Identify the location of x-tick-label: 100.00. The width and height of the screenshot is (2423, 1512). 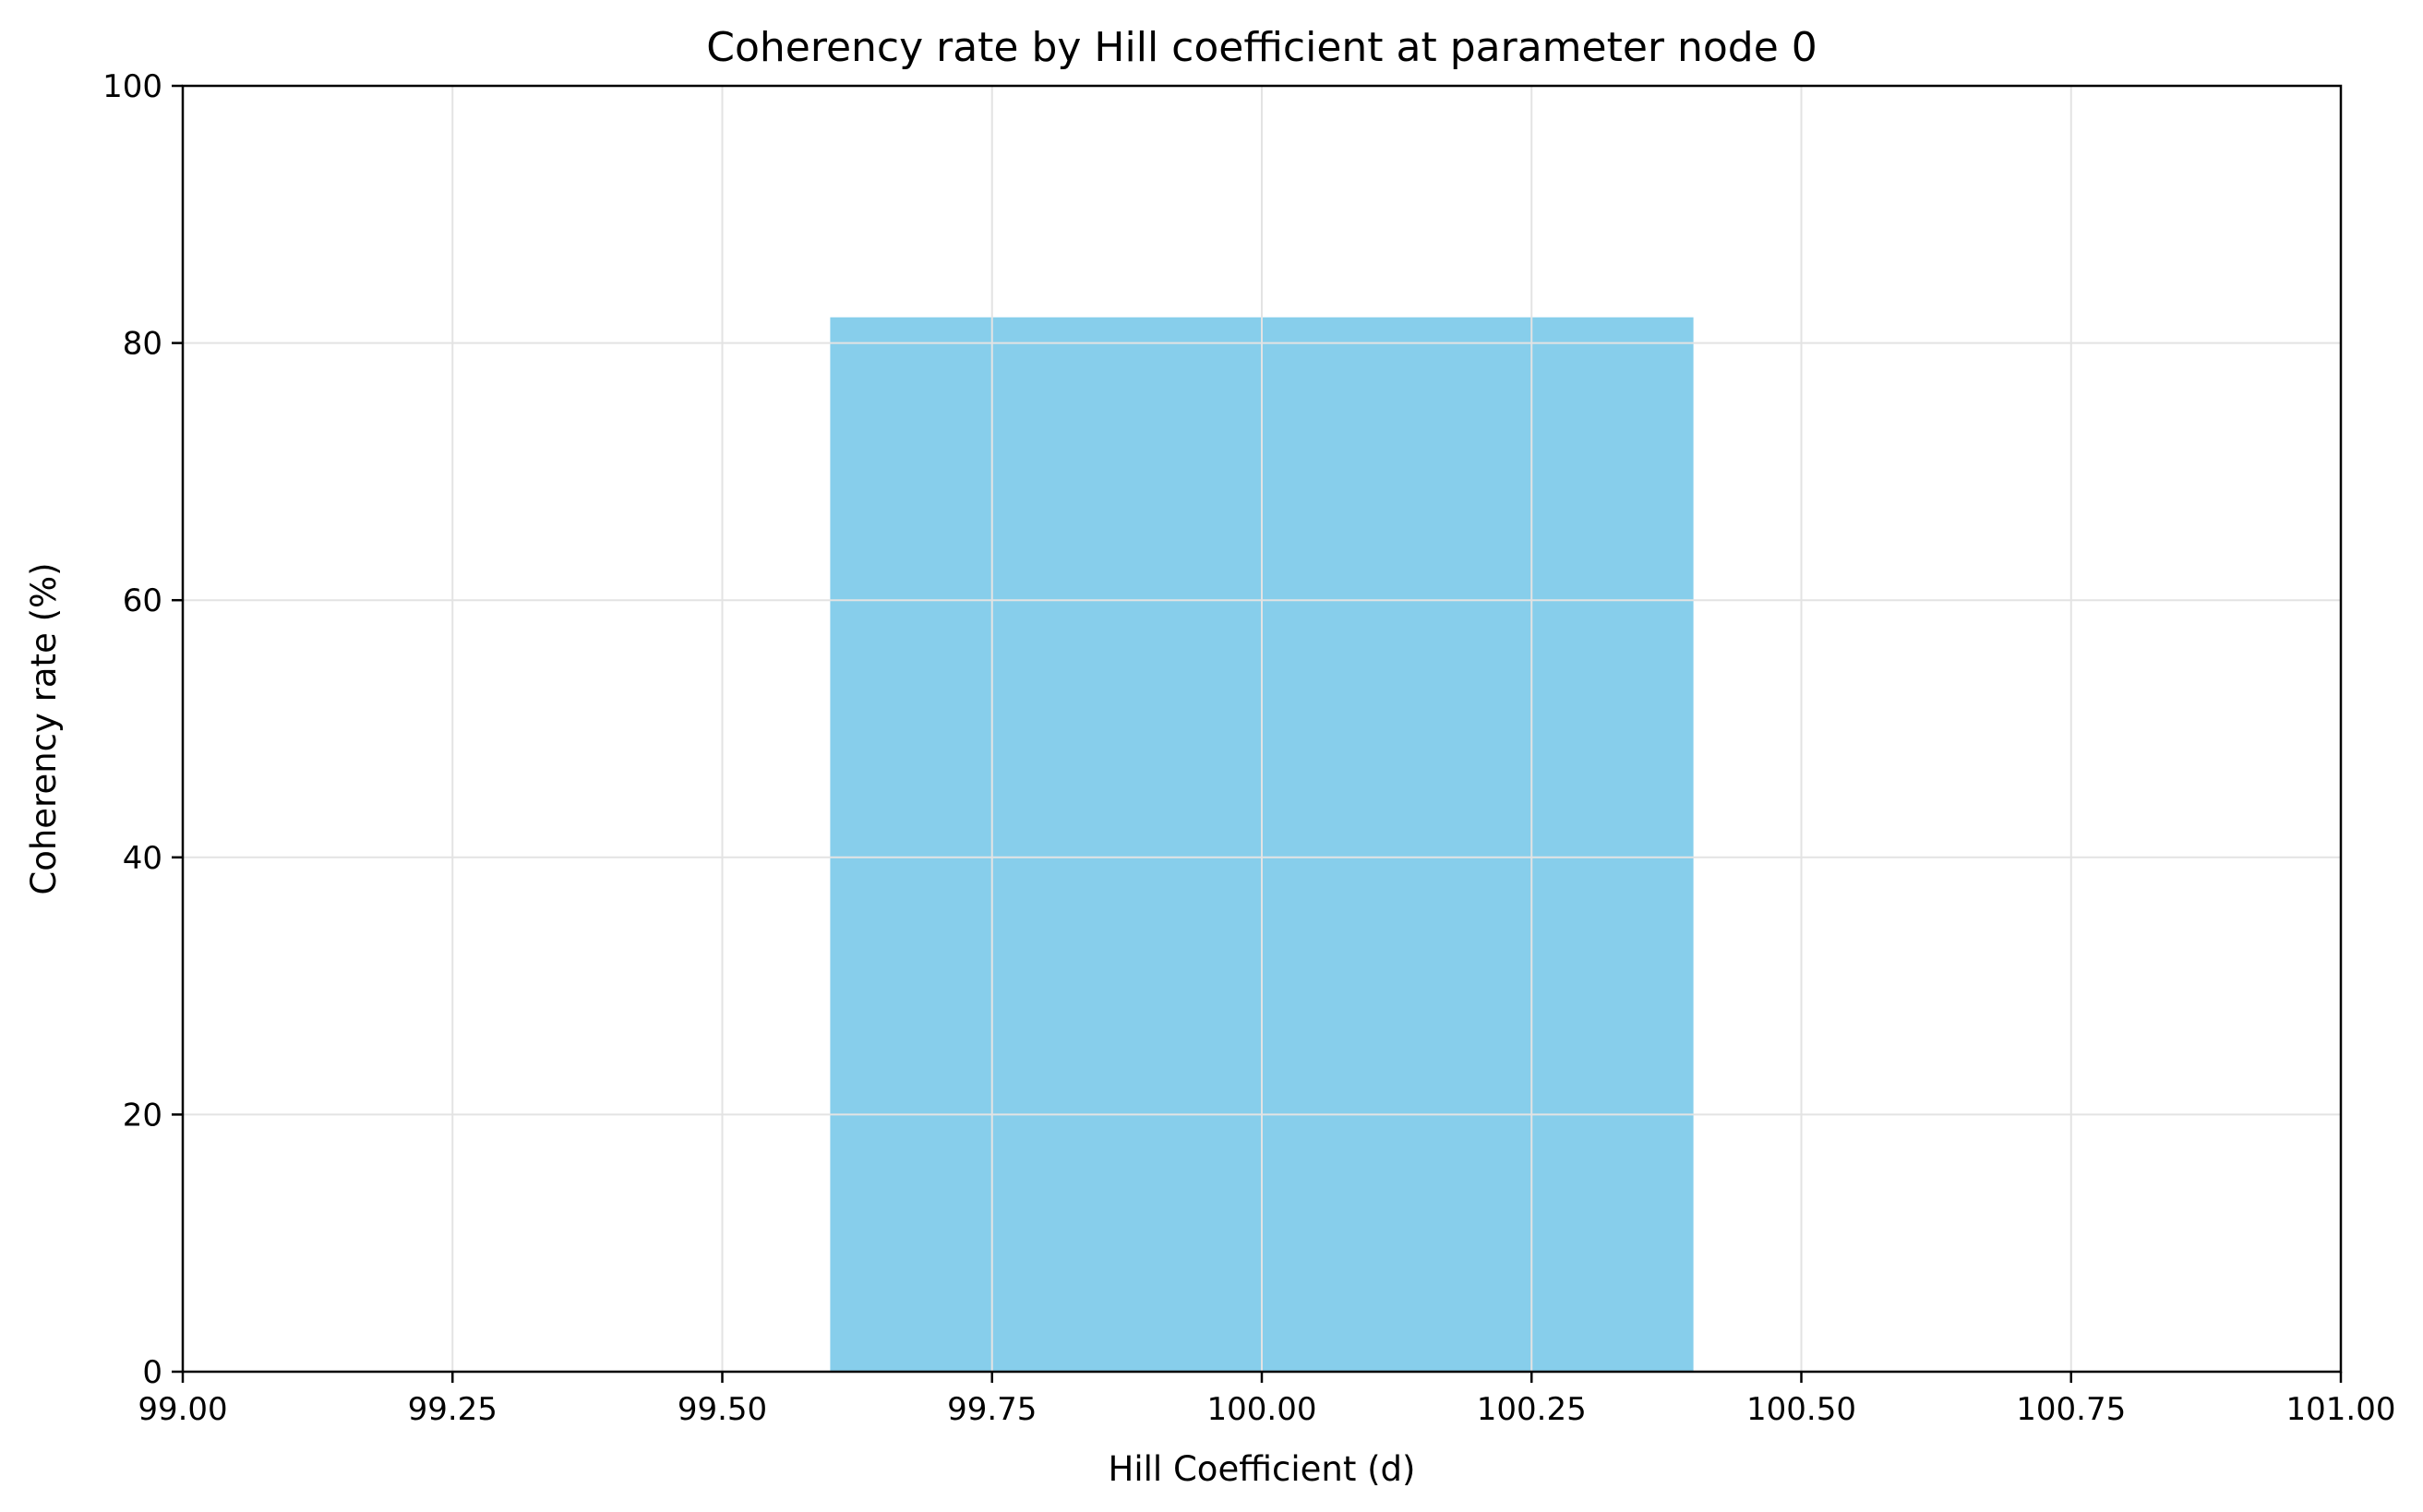
(1262, 1409).